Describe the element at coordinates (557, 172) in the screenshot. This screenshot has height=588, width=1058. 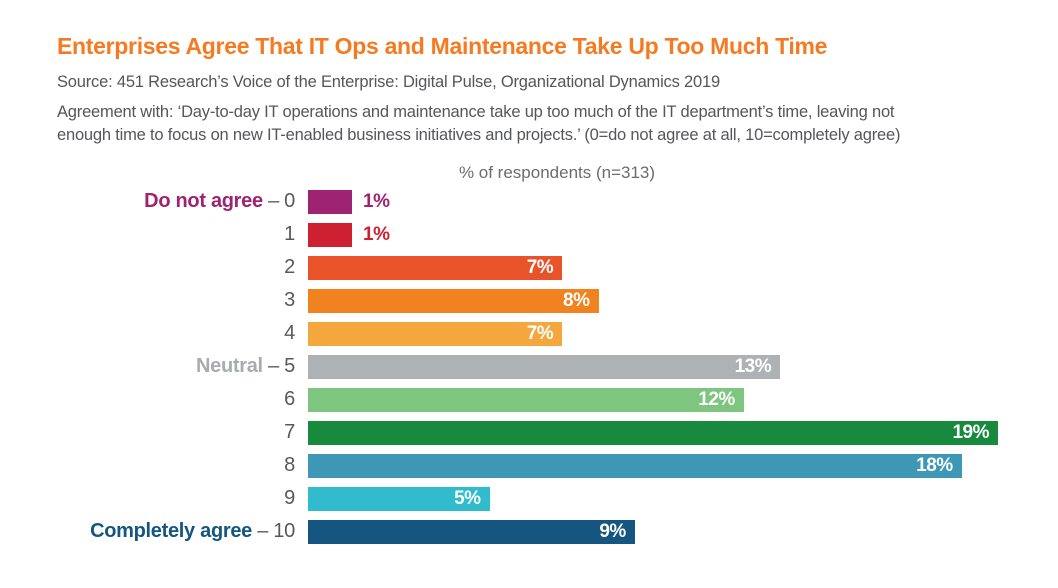
I see `axis-title: % of respondents (n=313)` at that location.